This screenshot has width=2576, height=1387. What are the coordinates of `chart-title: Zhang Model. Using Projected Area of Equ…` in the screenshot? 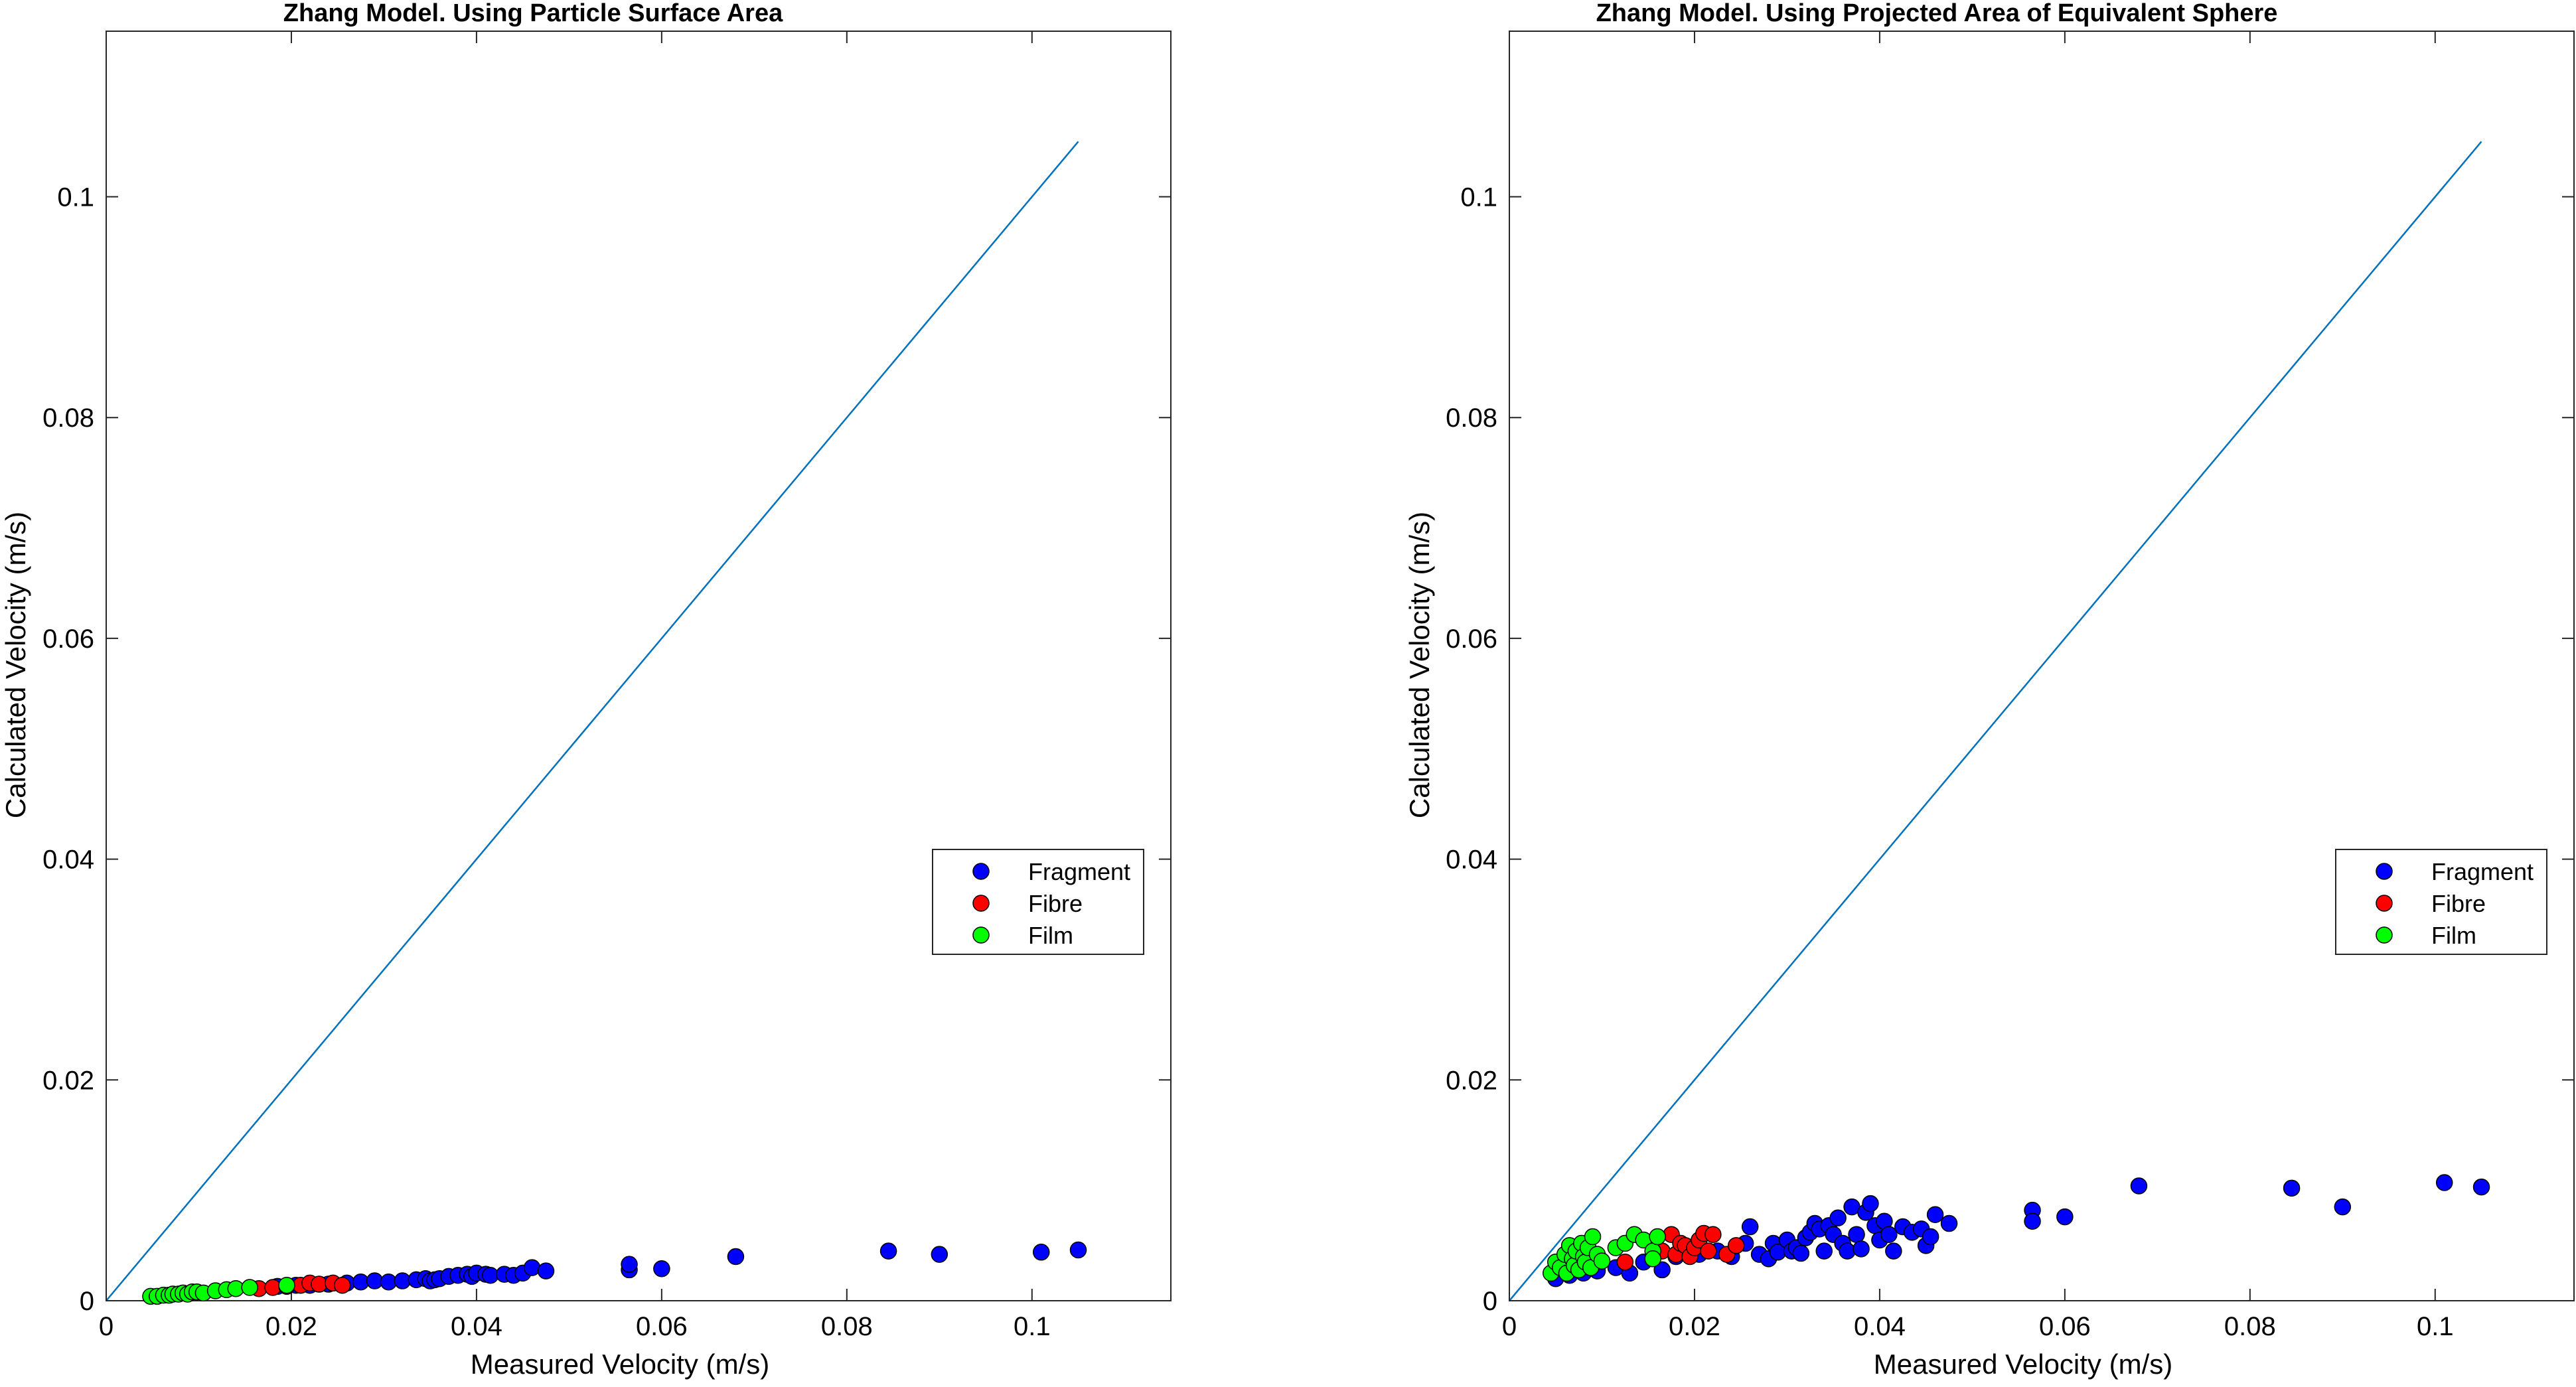 It's located at (1937, 14).